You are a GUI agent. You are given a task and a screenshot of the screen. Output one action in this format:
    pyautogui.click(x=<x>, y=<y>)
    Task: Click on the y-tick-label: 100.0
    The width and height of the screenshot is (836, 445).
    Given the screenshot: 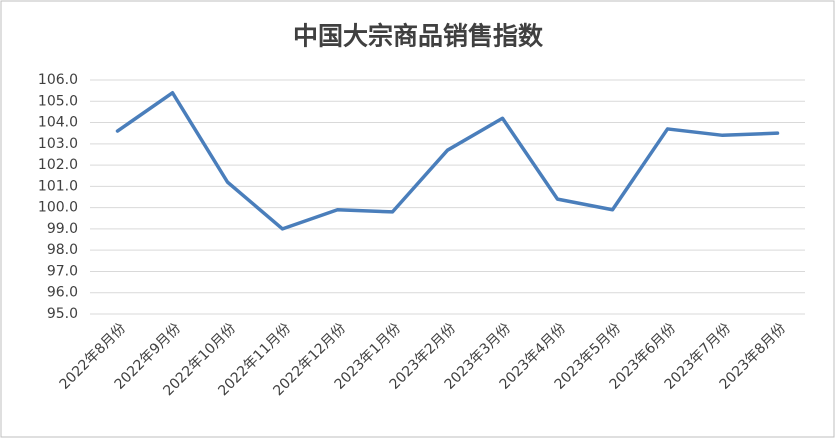 What is the action you would take?
    pyautogui.click(x=58, y=208)
    